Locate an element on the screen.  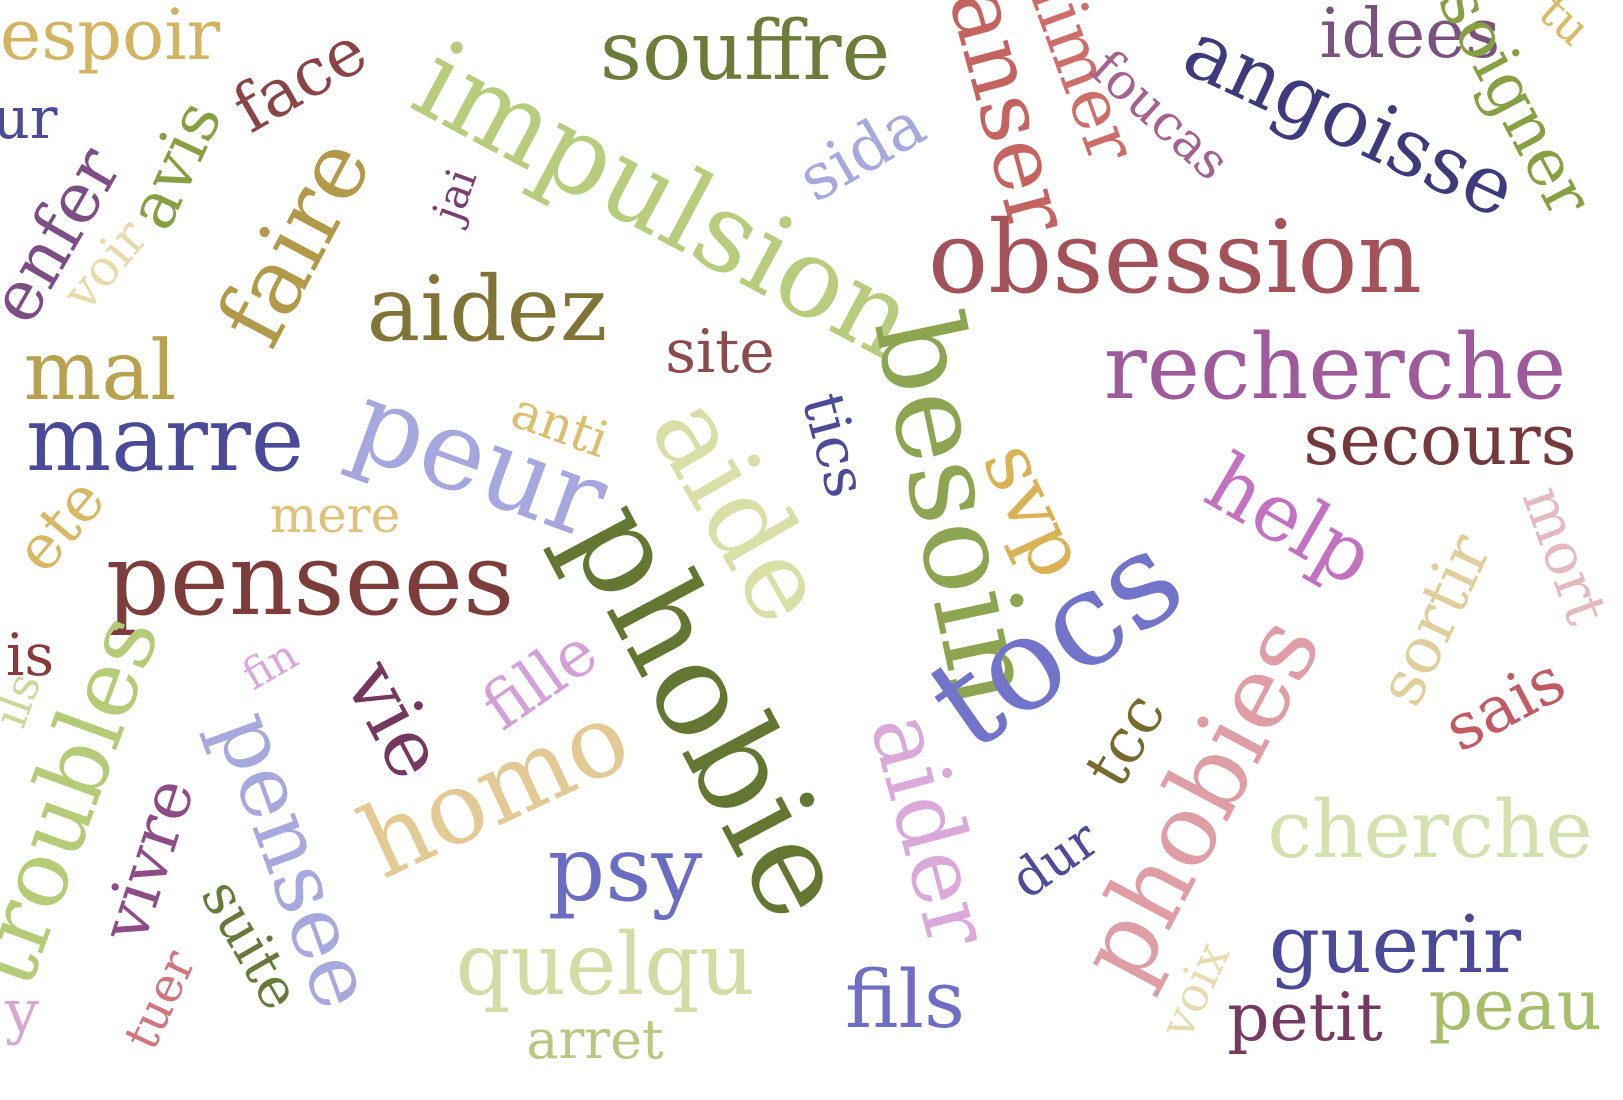
word-peau: peau is located at coordinates (1515, 1005).